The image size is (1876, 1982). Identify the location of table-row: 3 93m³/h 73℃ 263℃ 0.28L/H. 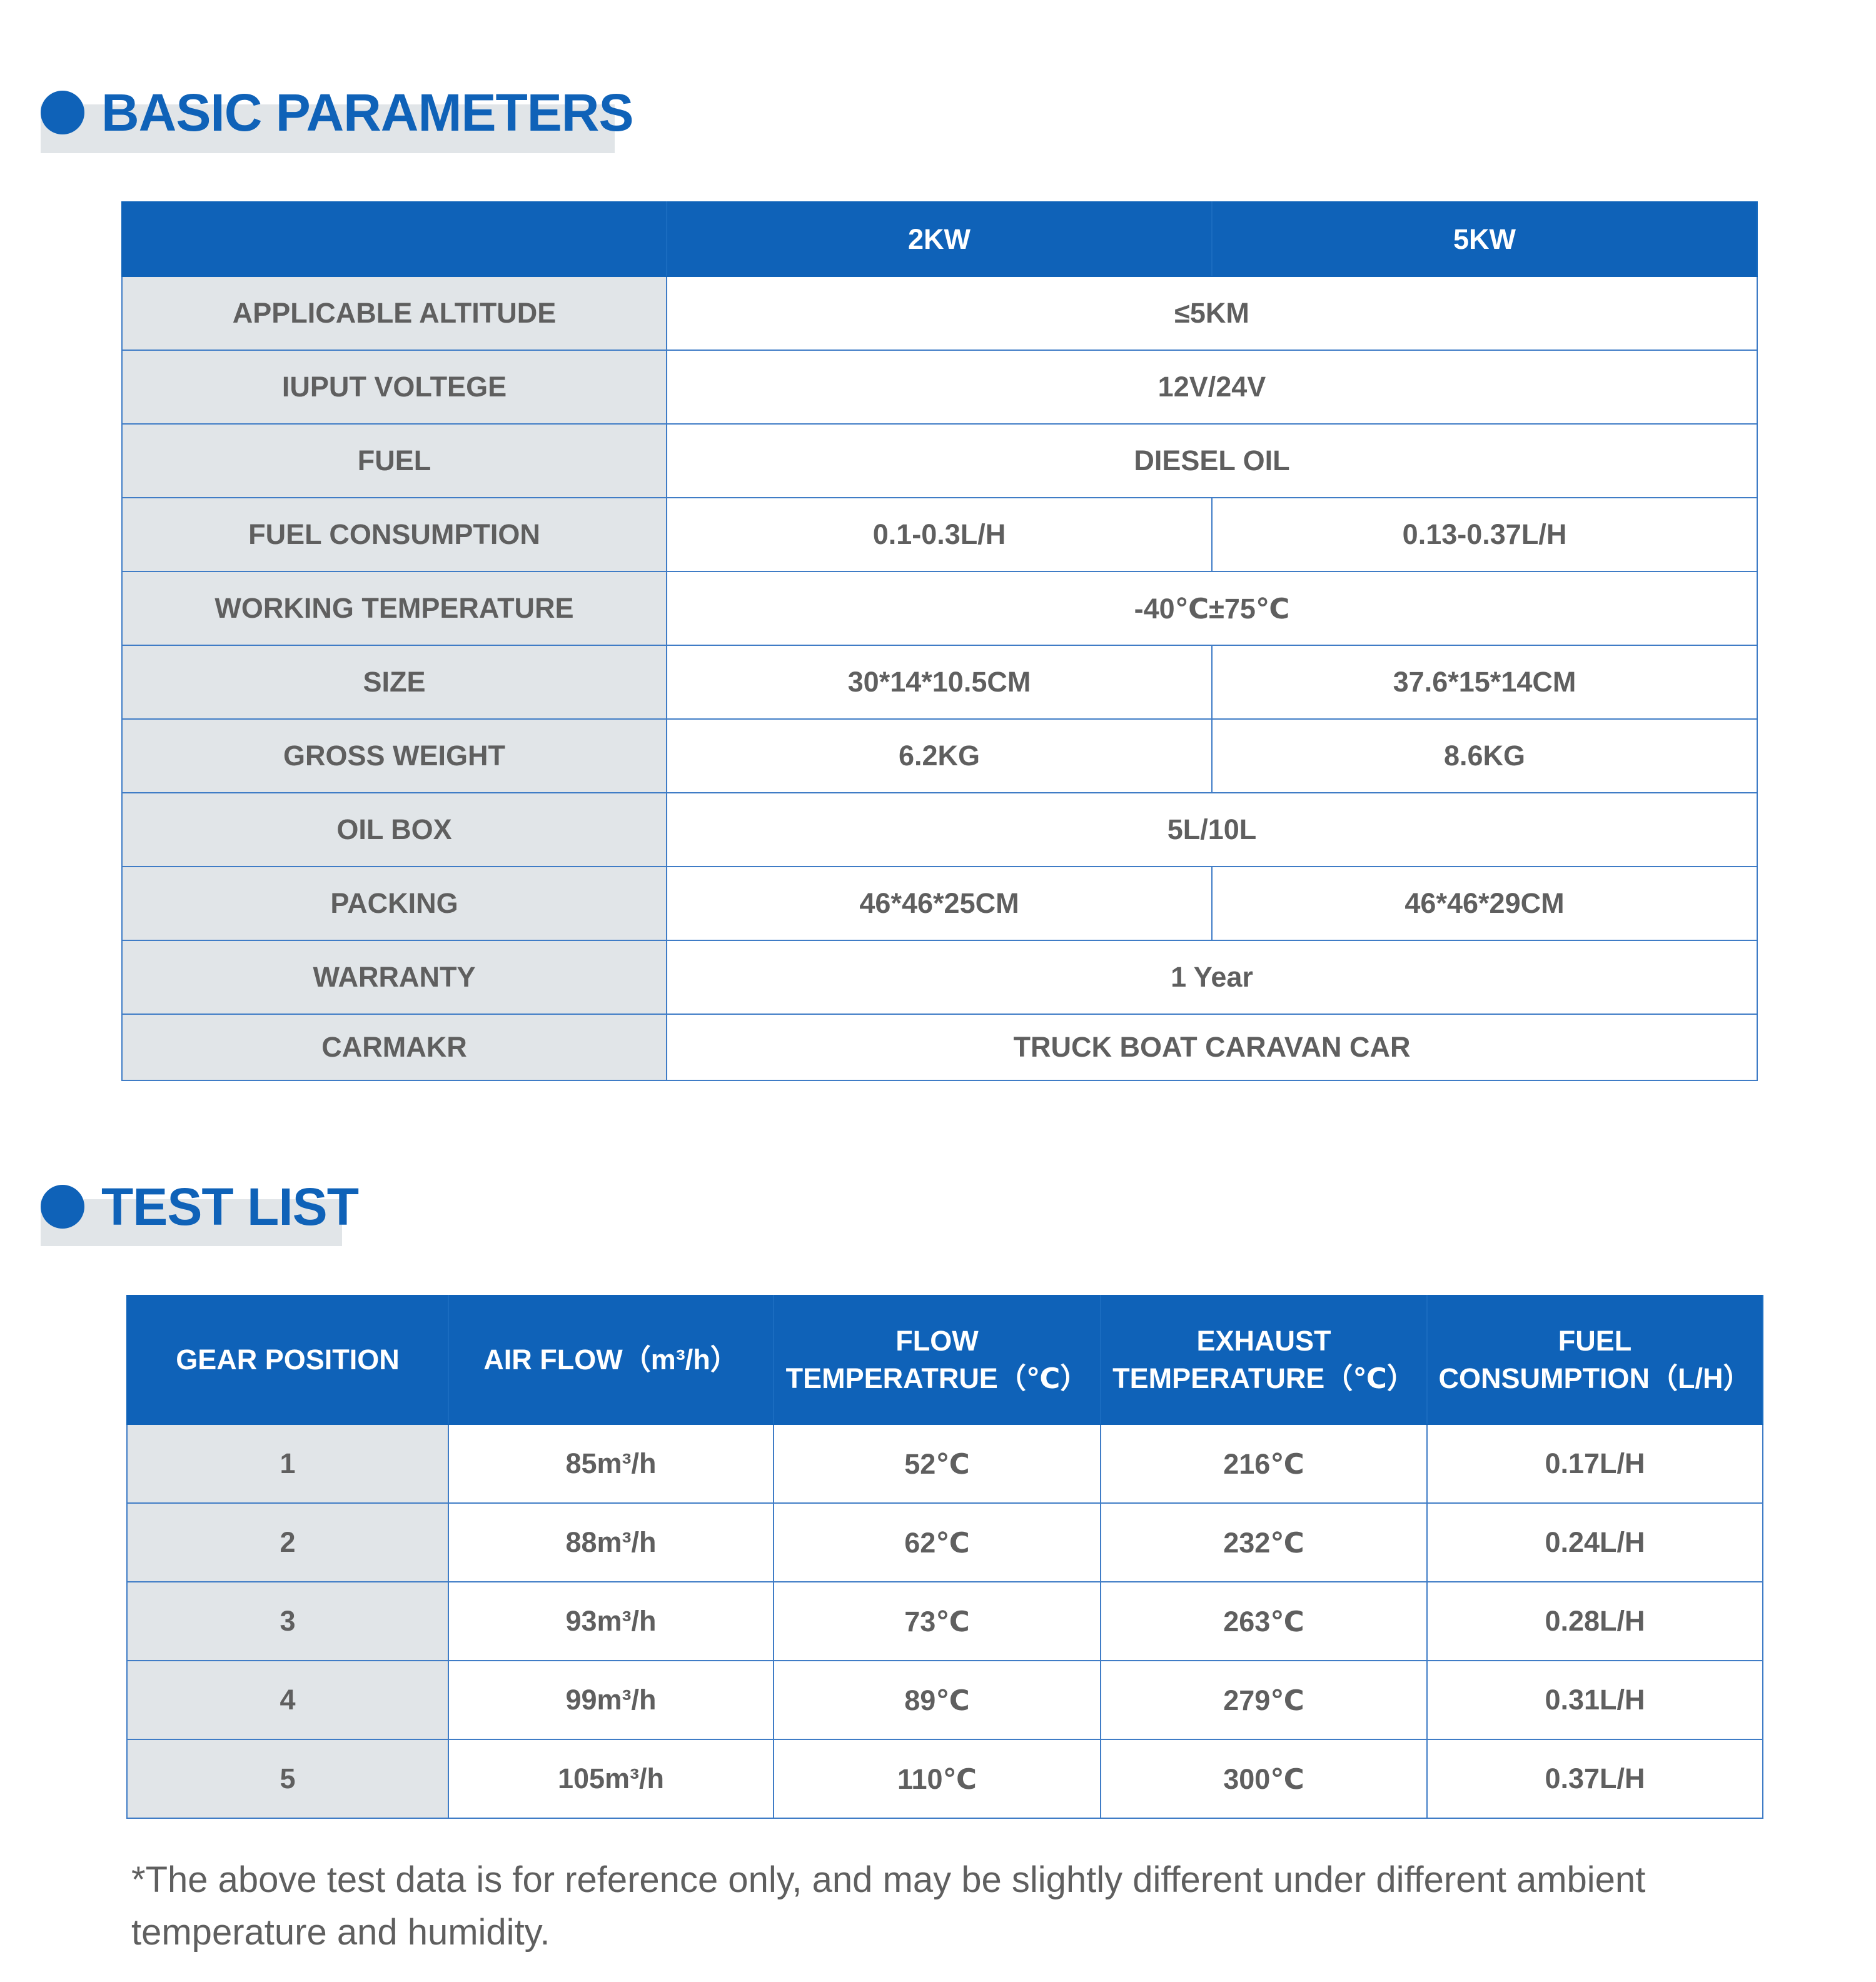
(944, 1621).